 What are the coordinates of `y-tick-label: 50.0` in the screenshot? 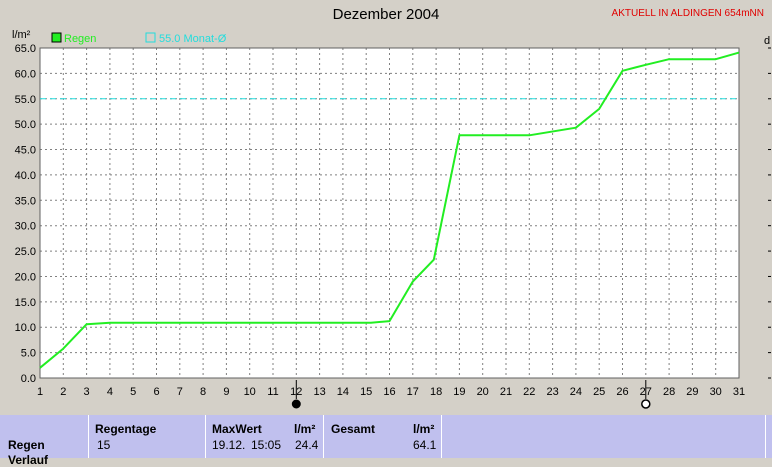 It's located at (25, 125).